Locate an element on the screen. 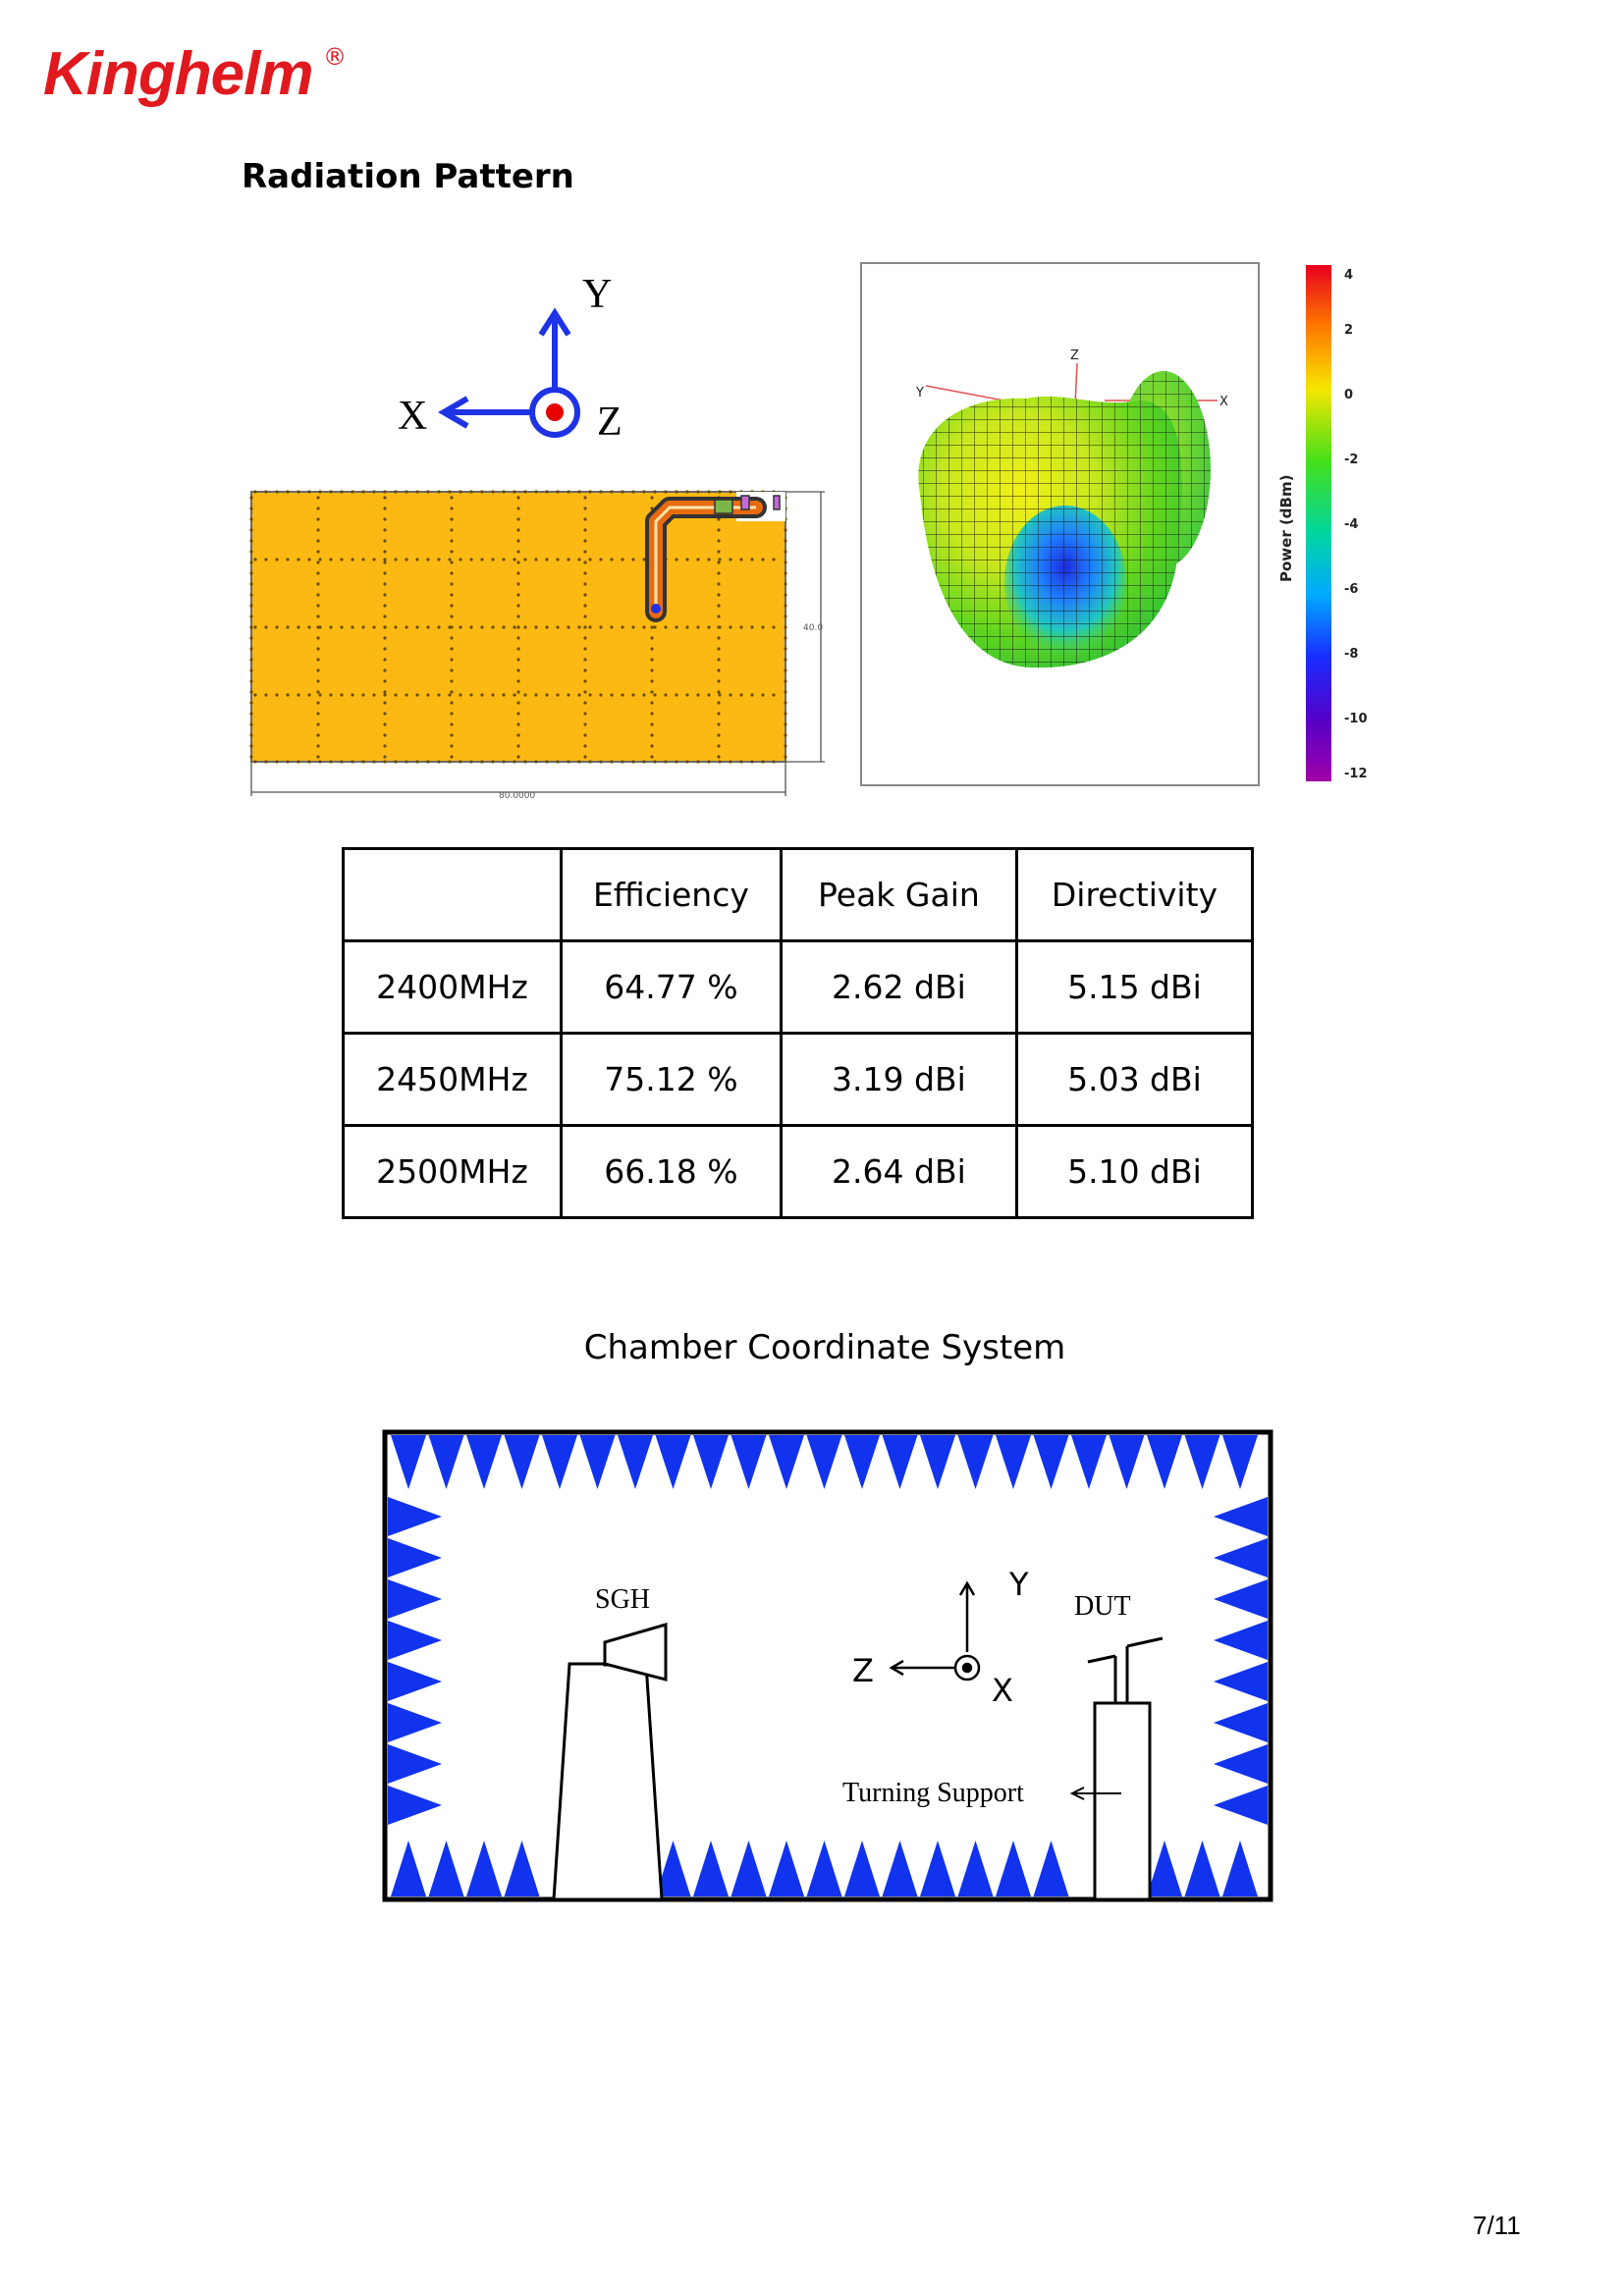 The height and width of the screenshot is (2296, 1624). chamber-title: Chamber Coordinate System is located at coordinates (824, 1347).